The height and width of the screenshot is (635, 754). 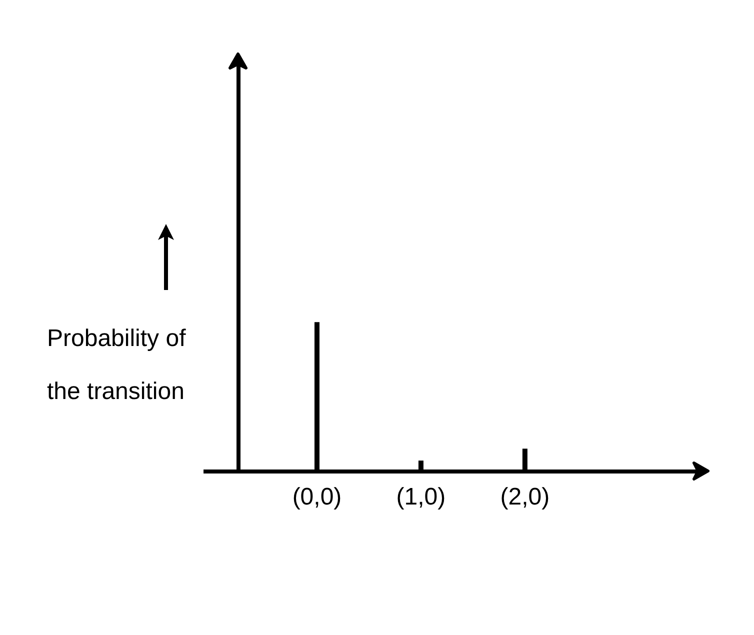 I want to click on x-tick-label: (0,0), so click(x=317, y=497).